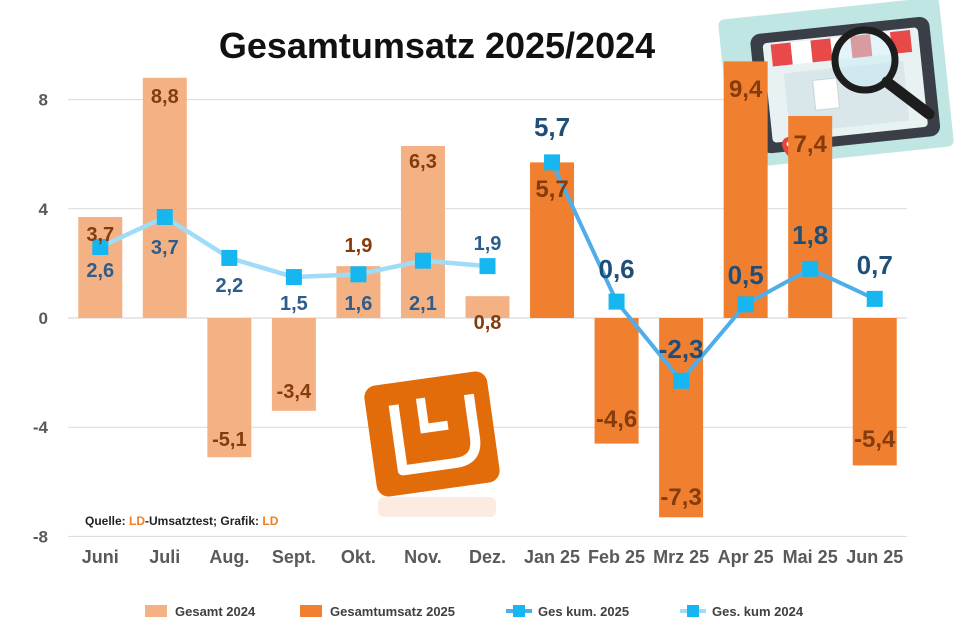 The width and height of the screenshot is (960, 640). Describe the element at coordinates (229, 440) in the screenshot. I see `data-label: -5,1` at that location.